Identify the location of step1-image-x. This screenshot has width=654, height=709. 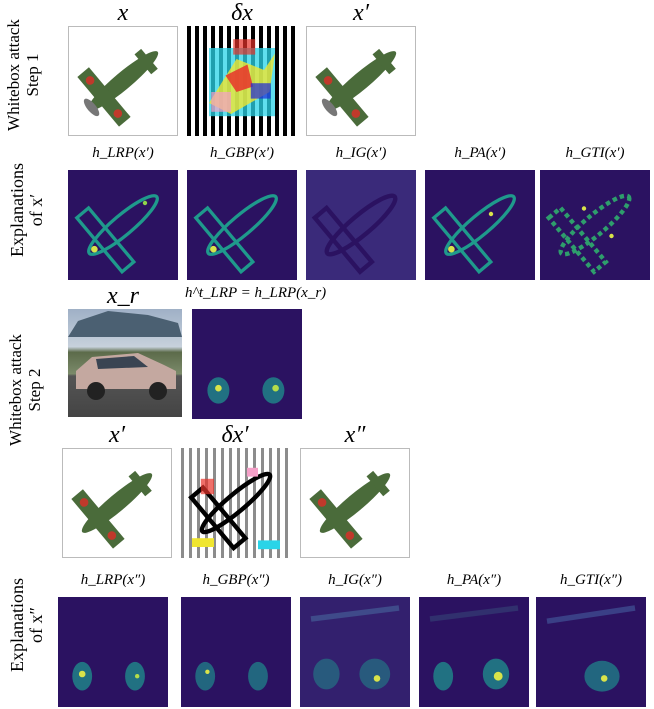
(123, 81).